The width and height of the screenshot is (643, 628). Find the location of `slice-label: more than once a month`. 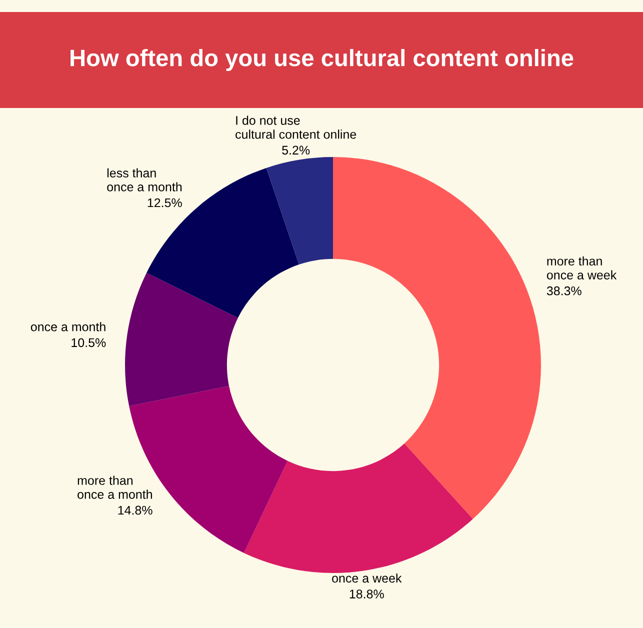

slice-label: more than once a month is located at coordinates (115, 487).